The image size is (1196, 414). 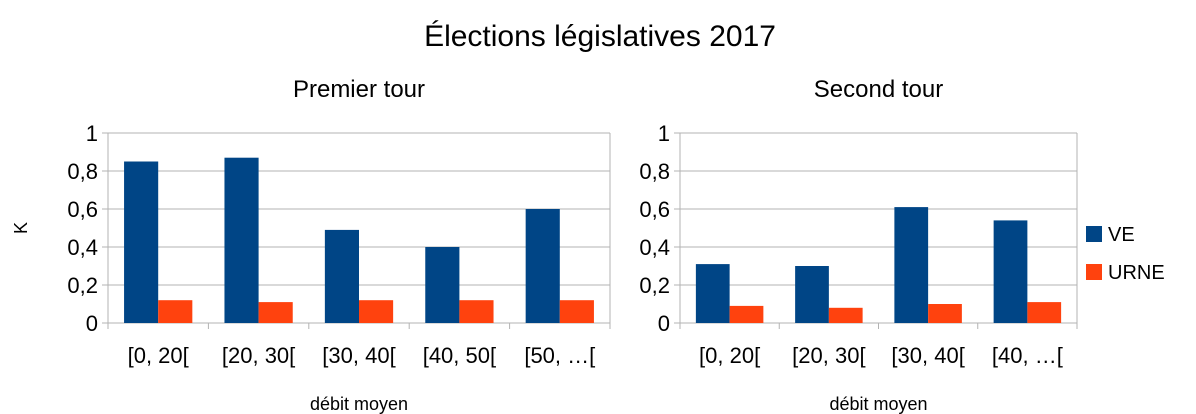 I want to click on x-tick-label: [40, 50[, so click(x=459, y=355).